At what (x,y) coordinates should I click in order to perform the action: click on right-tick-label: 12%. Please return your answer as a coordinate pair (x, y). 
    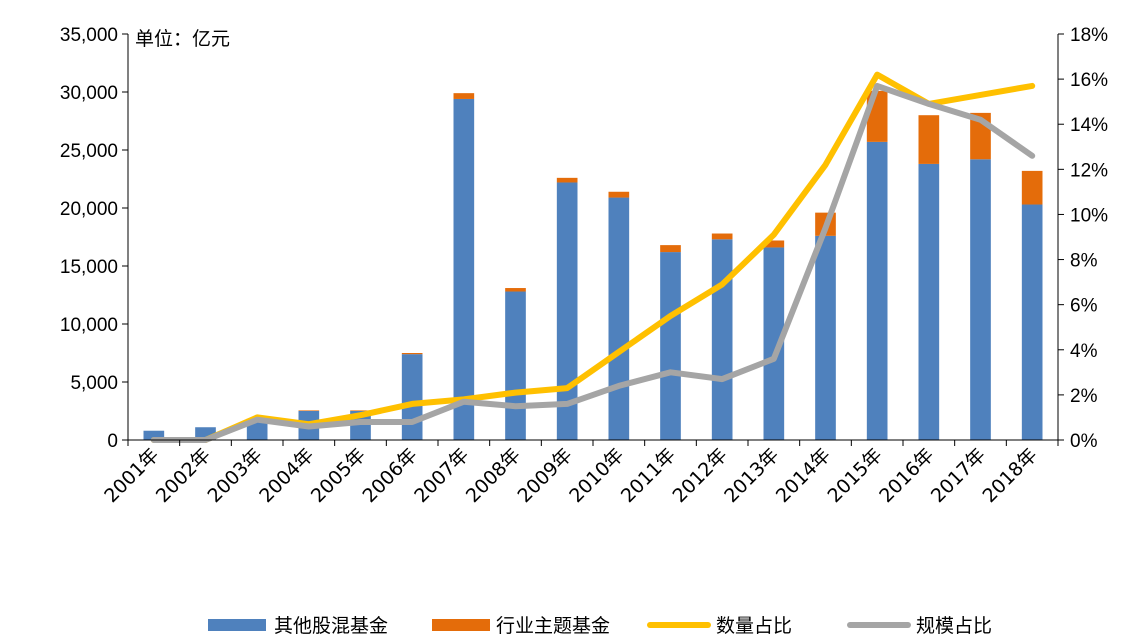
    Looking at the image, I should click on (1089, 170).